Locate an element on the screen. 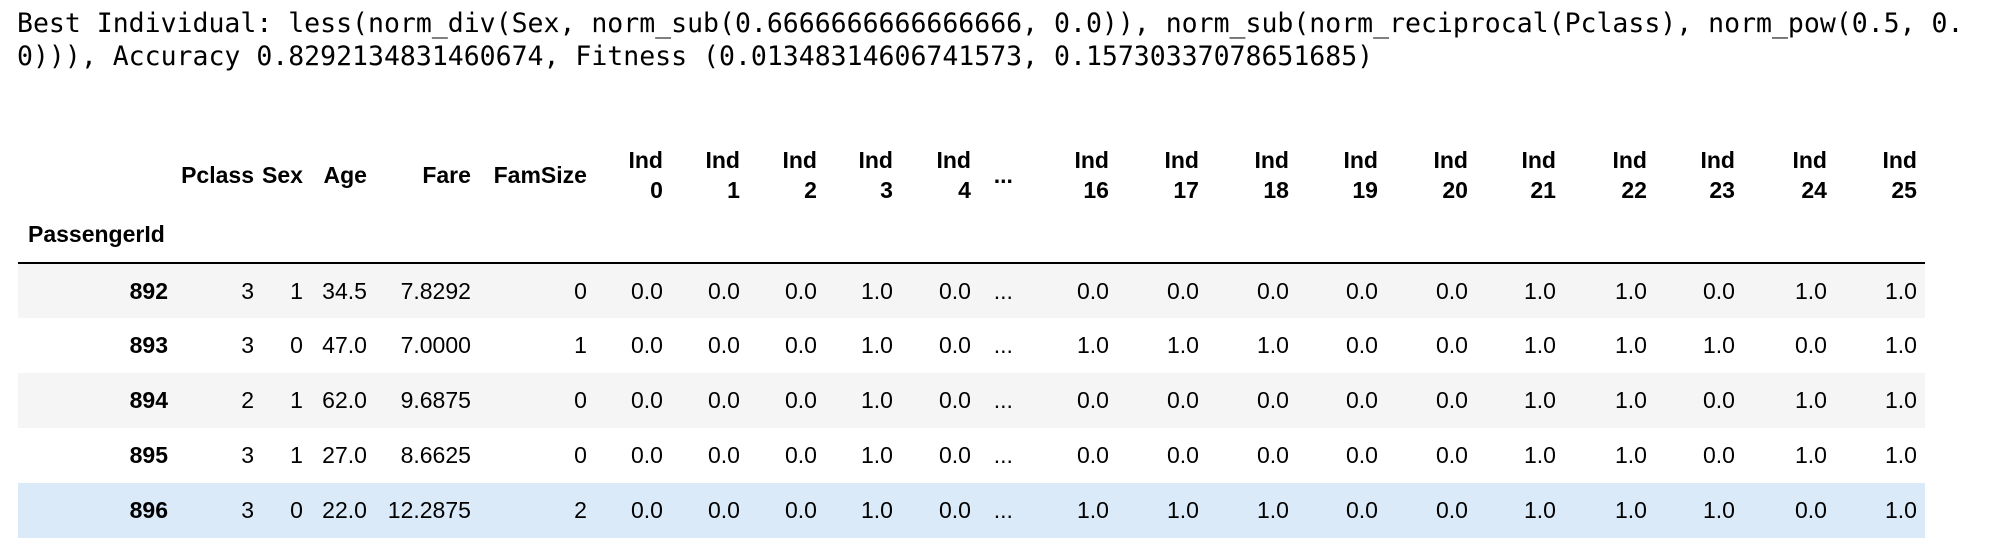 This screenshot has height=552, width=1990. row-index-cell: 892 is located at coordinates (148, 290).